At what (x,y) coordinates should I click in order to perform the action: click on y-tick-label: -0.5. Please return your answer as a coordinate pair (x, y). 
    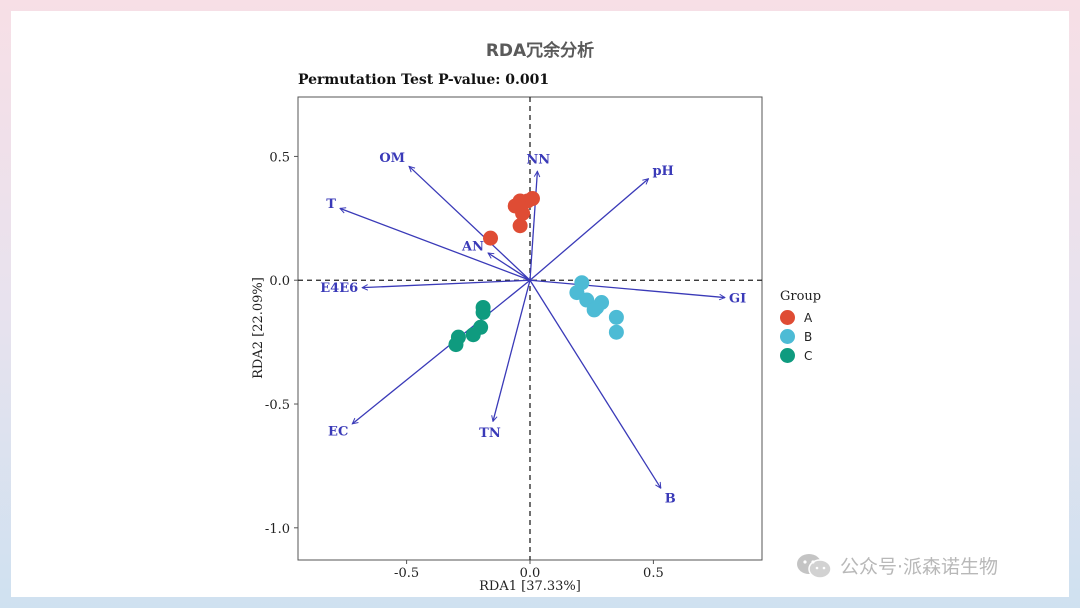
    Looking at the image, I should click on (277, 405).